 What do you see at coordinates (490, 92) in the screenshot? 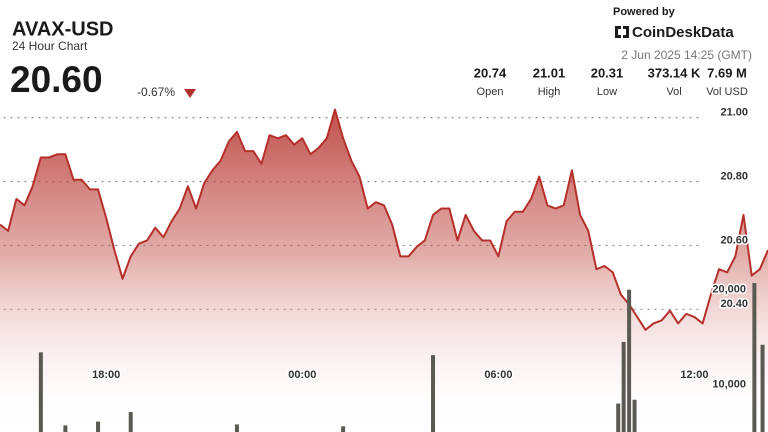
I see `stat-label: Open` at bounding box center [490, 92].